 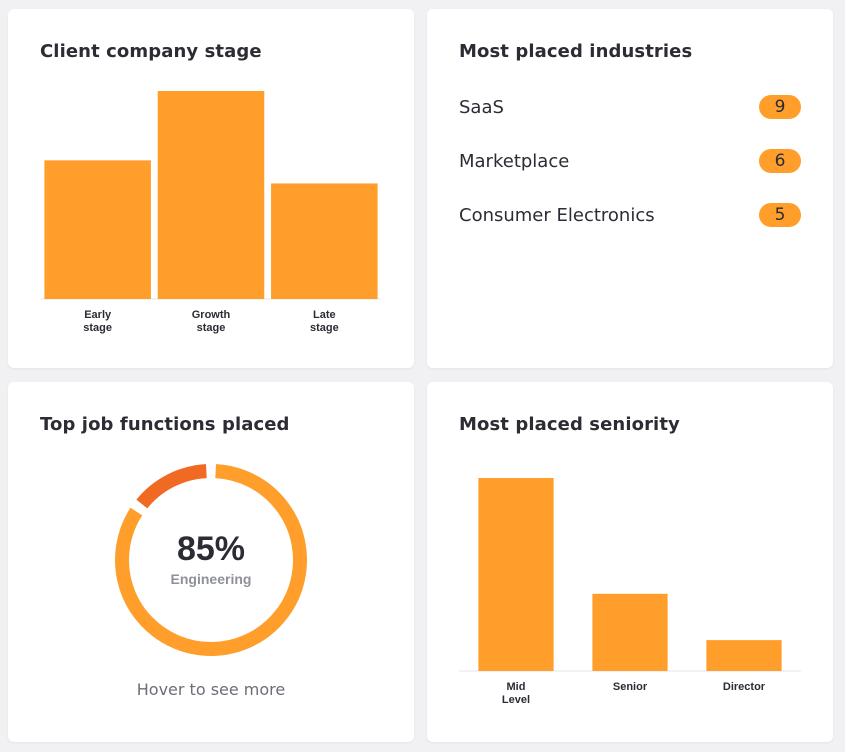 I want to click on industry-item: Marketplace 6, so click(x=630, y=162).